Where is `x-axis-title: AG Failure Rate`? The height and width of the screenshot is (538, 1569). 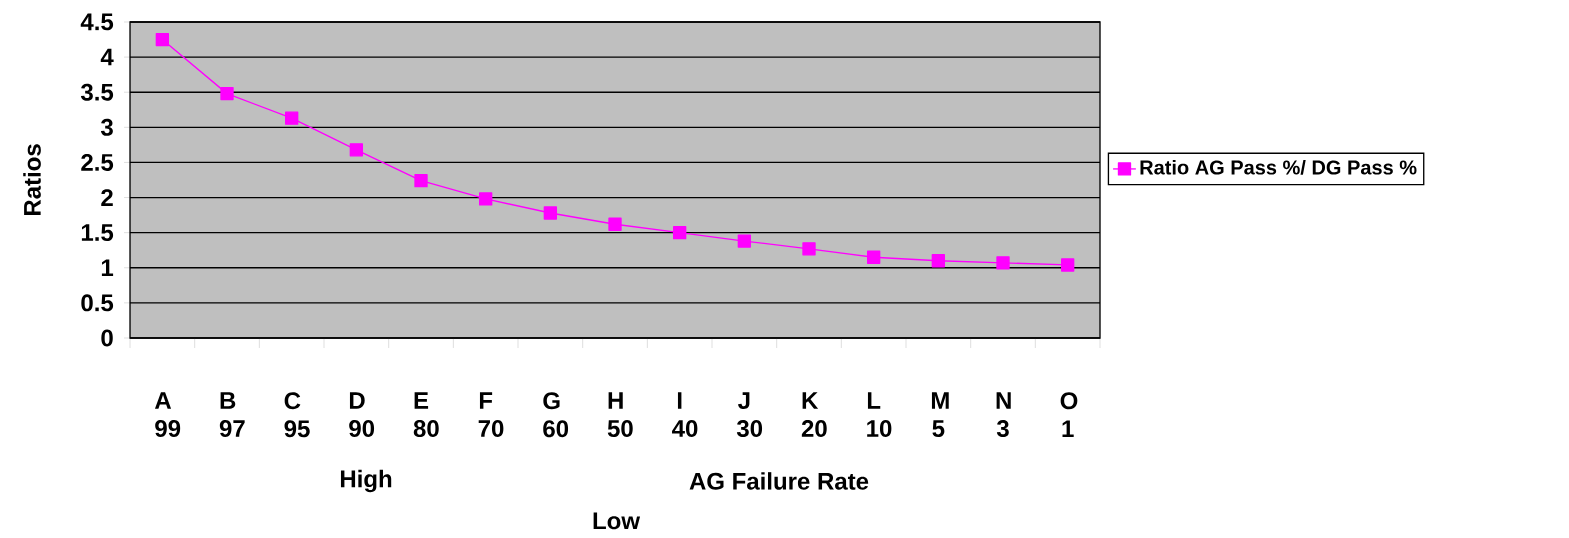 x-axis-title: AG Failure Rate is located at coordinates (779, 481).